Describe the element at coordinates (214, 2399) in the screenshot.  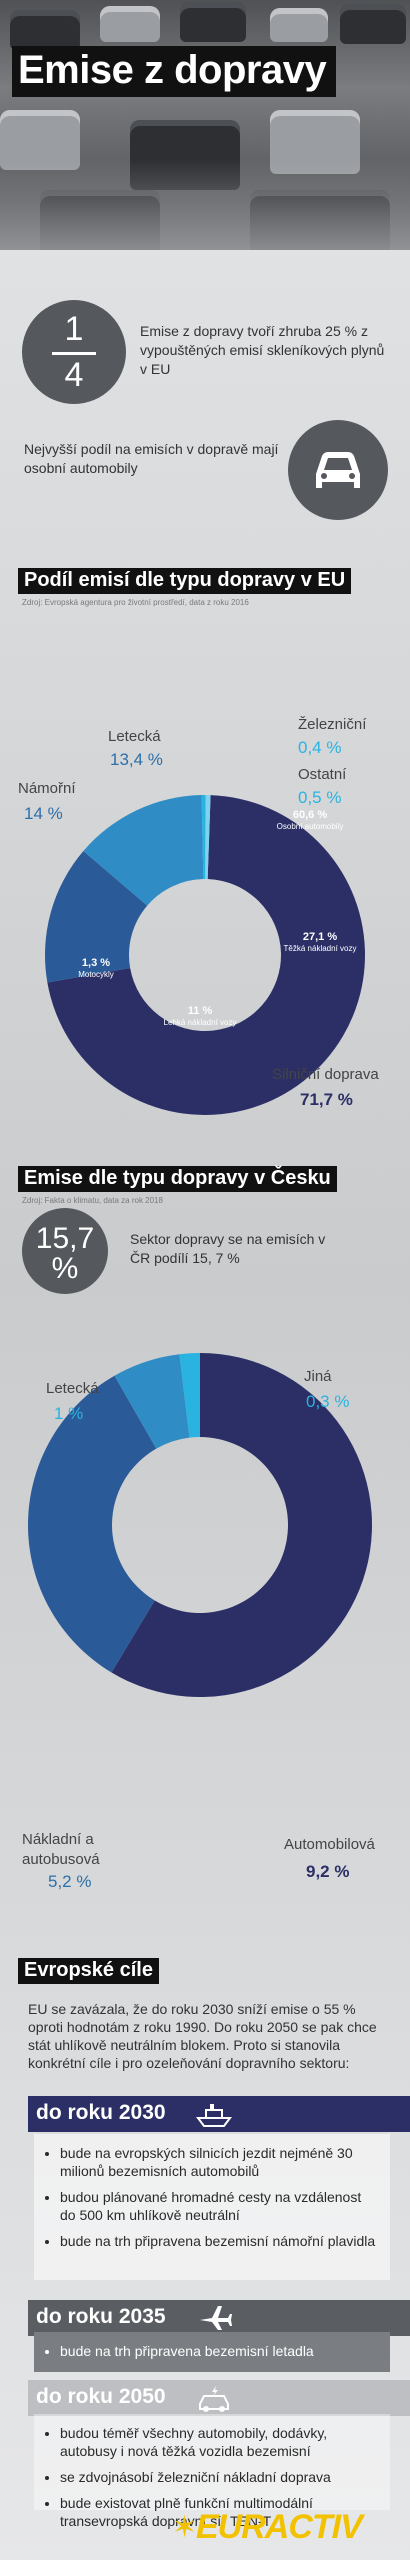
I see `electric-car-icon` at that location.